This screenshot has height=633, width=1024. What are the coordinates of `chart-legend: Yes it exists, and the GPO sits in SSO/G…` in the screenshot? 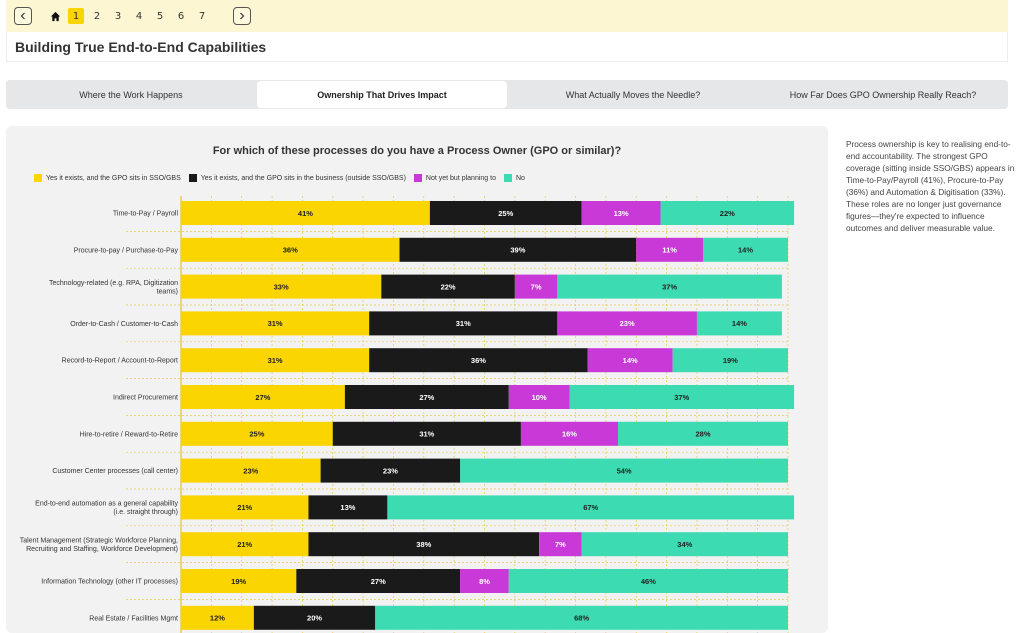 It's located at (283, 178).